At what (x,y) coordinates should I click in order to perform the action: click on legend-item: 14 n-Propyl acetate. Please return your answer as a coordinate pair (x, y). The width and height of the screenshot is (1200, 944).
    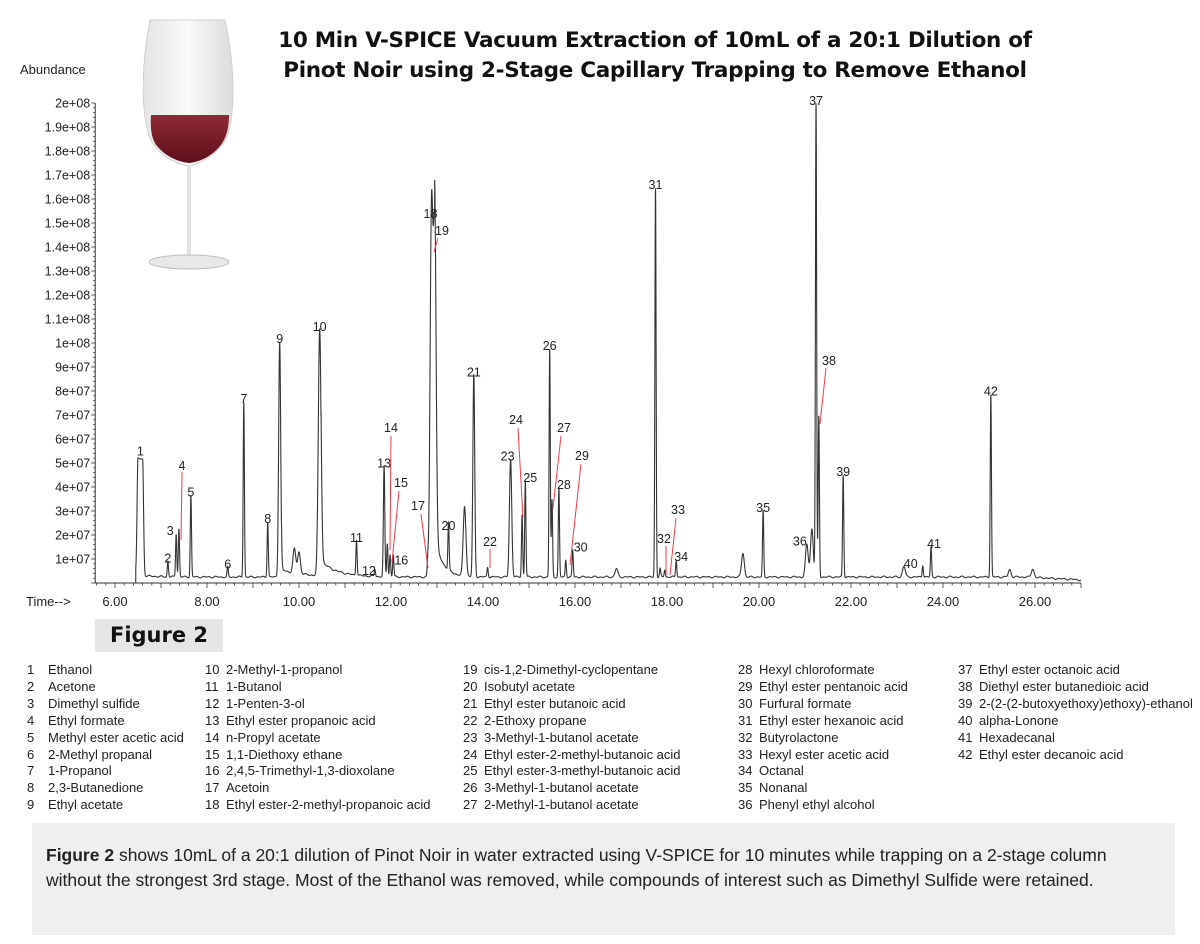
    Looking at the image, I should click on (317, 738).